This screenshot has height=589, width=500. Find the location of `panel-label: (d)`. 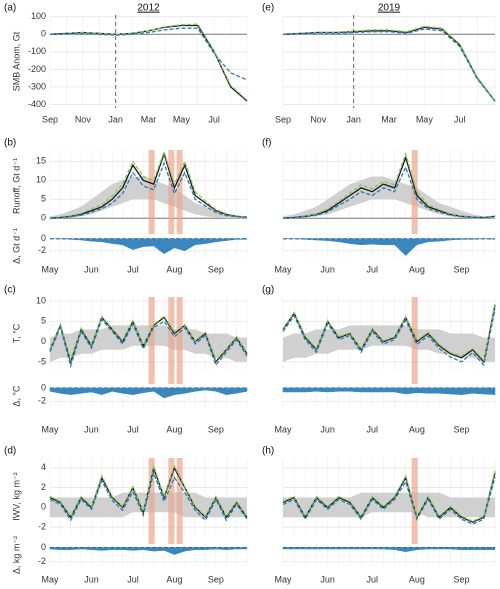

panel-label: (d) is located at coordinates (10, 451).